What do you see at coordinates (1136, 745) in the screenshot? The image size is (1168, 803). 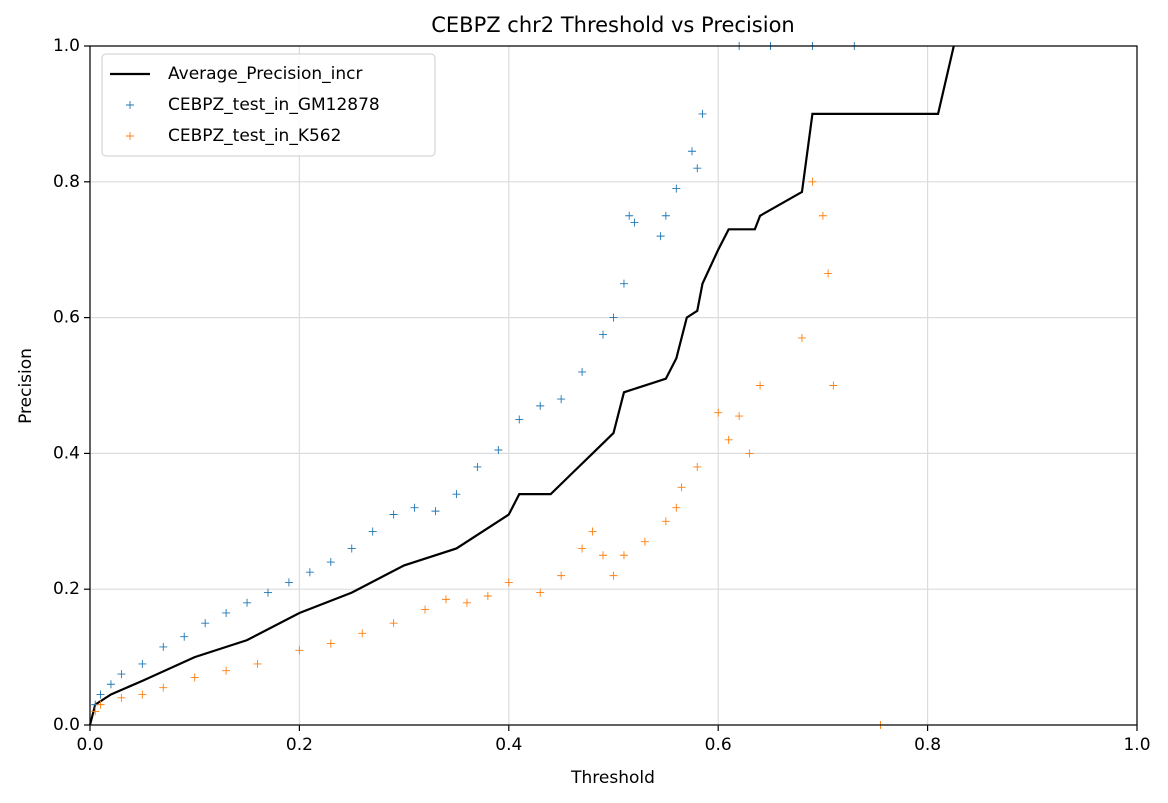 I see `x-tick-label: 1.0` at bounding box center [1136, 745].